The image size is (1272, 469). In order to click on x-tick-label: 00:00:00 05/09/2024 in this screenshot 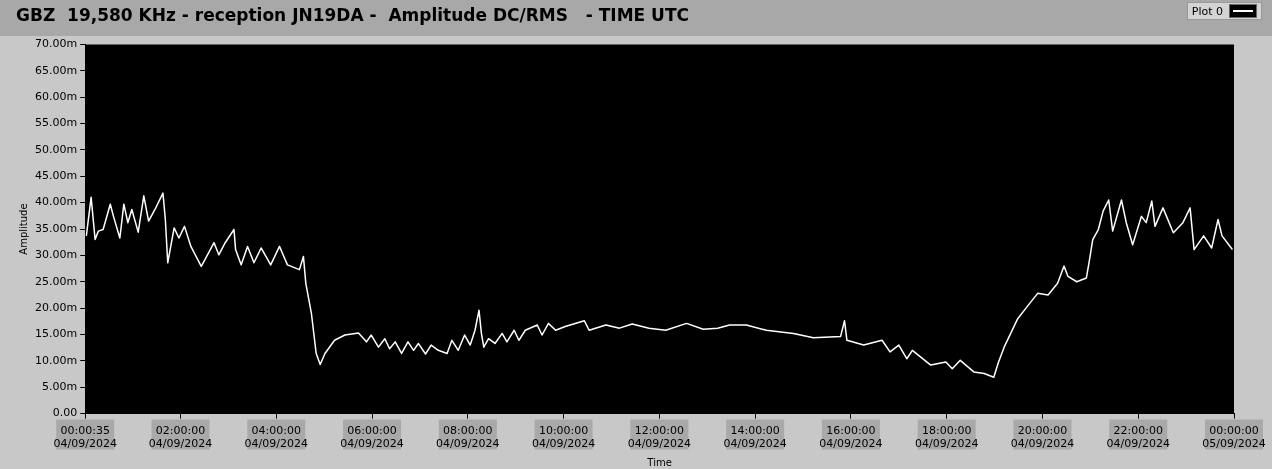, I will do `click(1234, 437)`.